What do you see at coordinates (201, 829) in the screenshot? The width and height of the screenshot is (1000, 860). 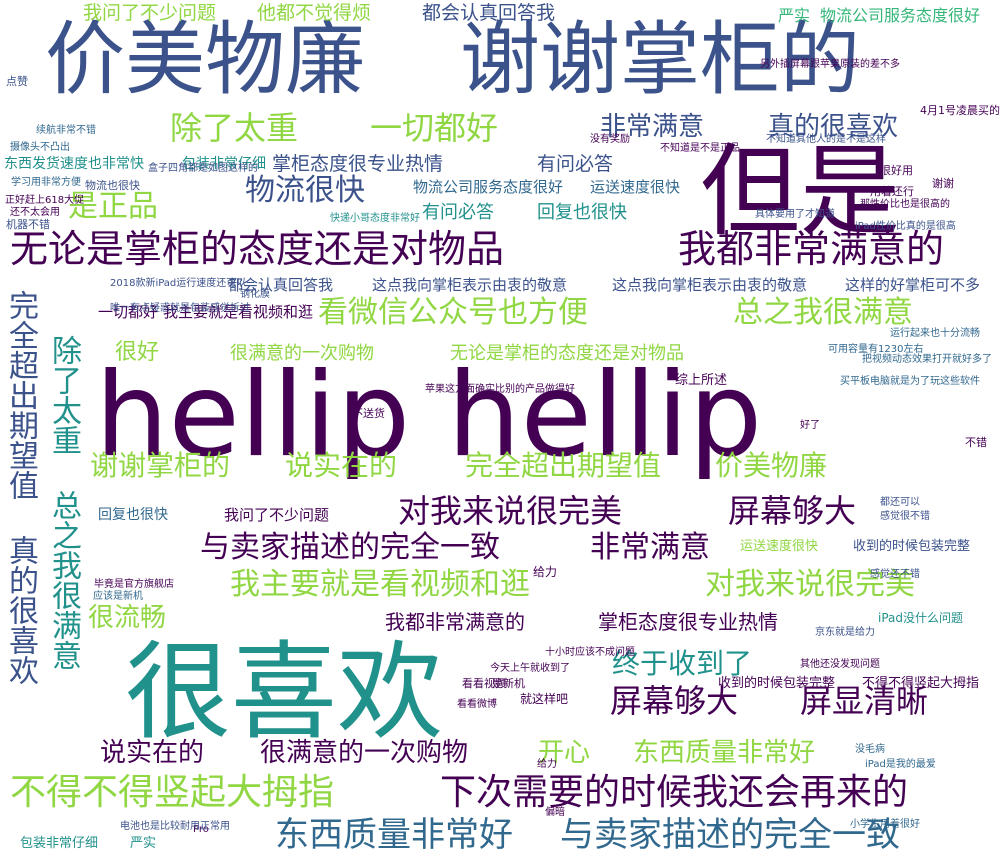 I see `cloud-word: Pro` at bounding box center [201, 829].